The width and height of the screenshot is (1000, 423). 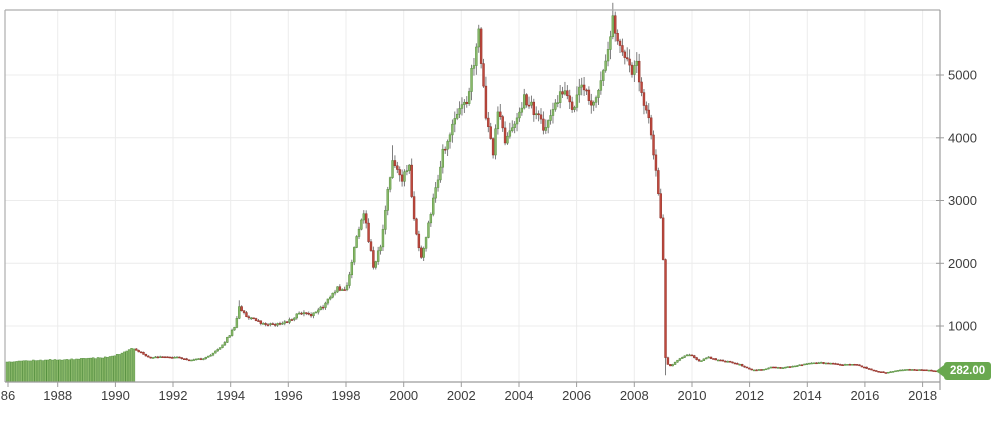 I want to click on x-axis-label: 2006, so click(x=576, y=395).